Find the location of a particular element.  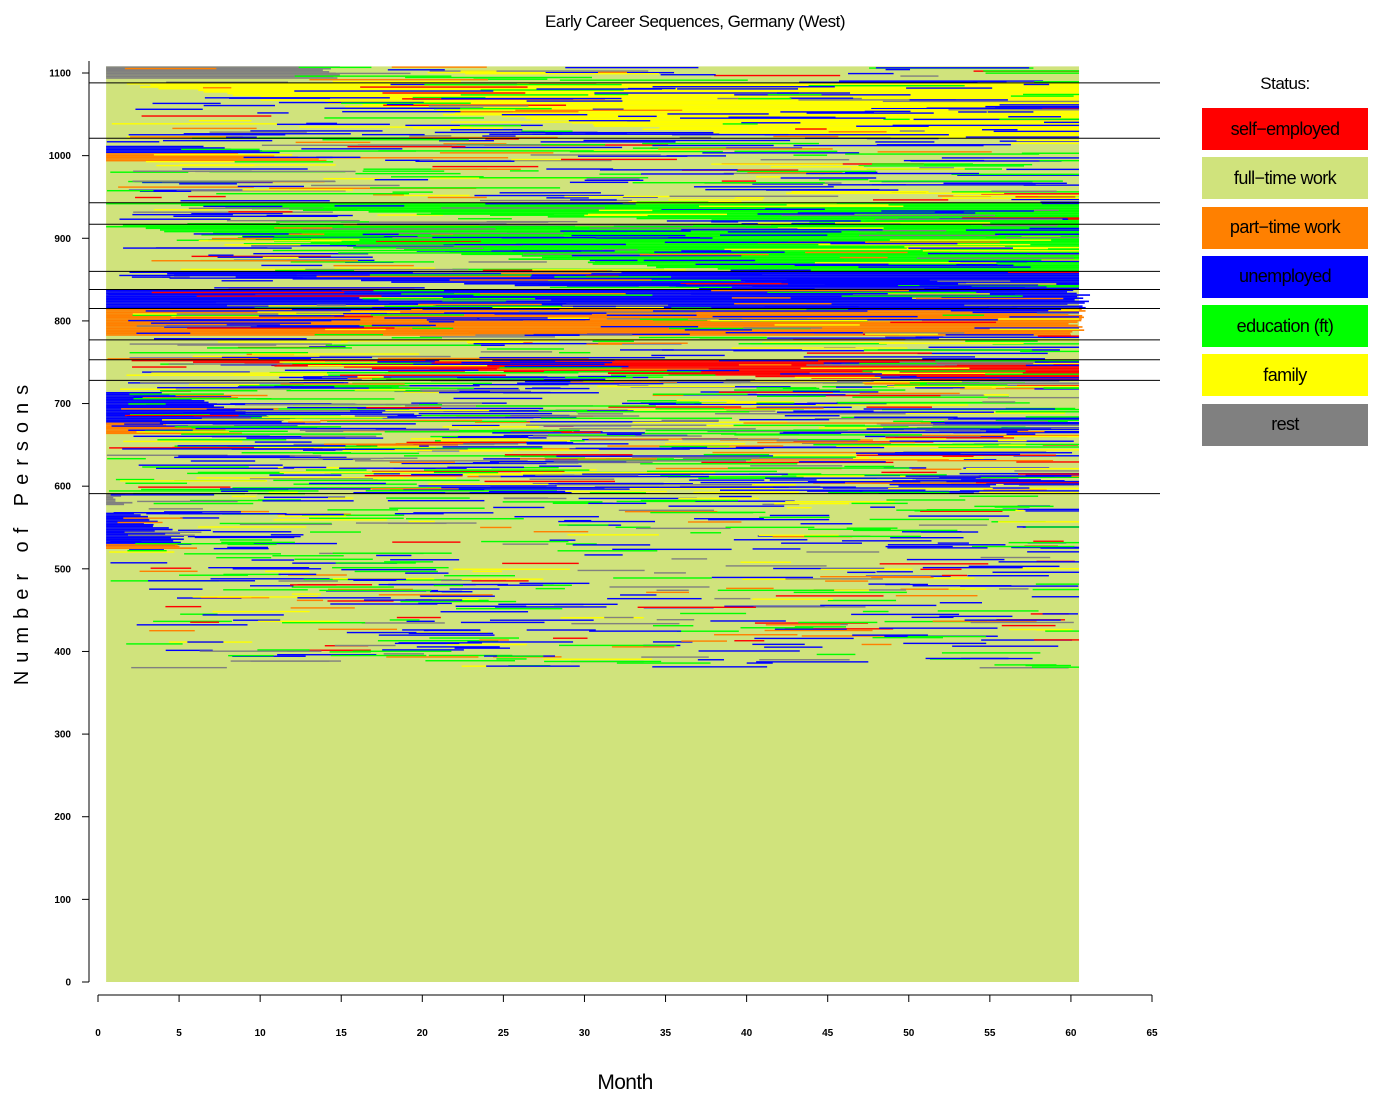

x-tick-label: 45 is located at coordinates (828, 1033).